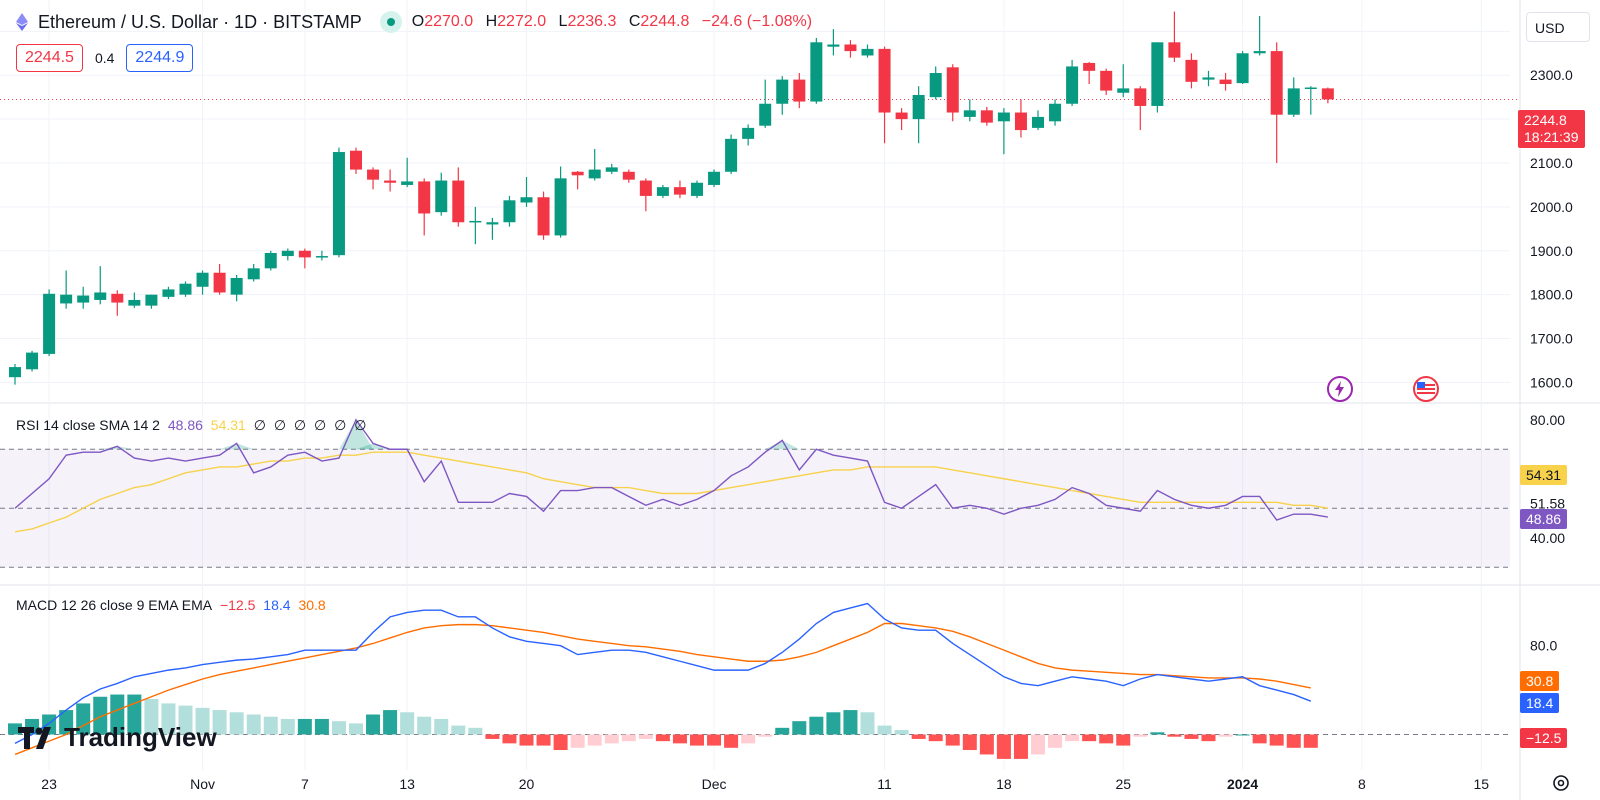  I want to click on macd-value: 18.4, so click(277, 605).